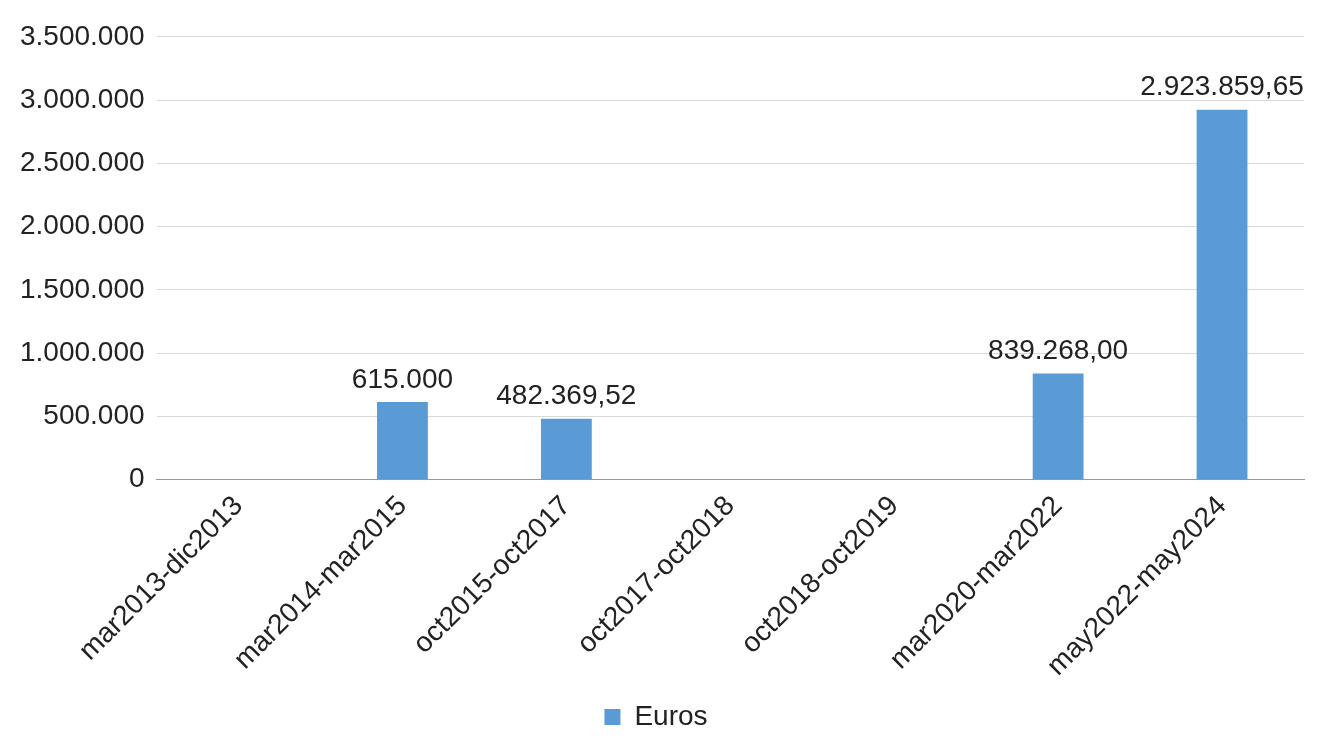 Image resolution: width=1332 pixels, height=749 pixels. I want to click on y-tick-label: 1.500.000, so click(82, 288).